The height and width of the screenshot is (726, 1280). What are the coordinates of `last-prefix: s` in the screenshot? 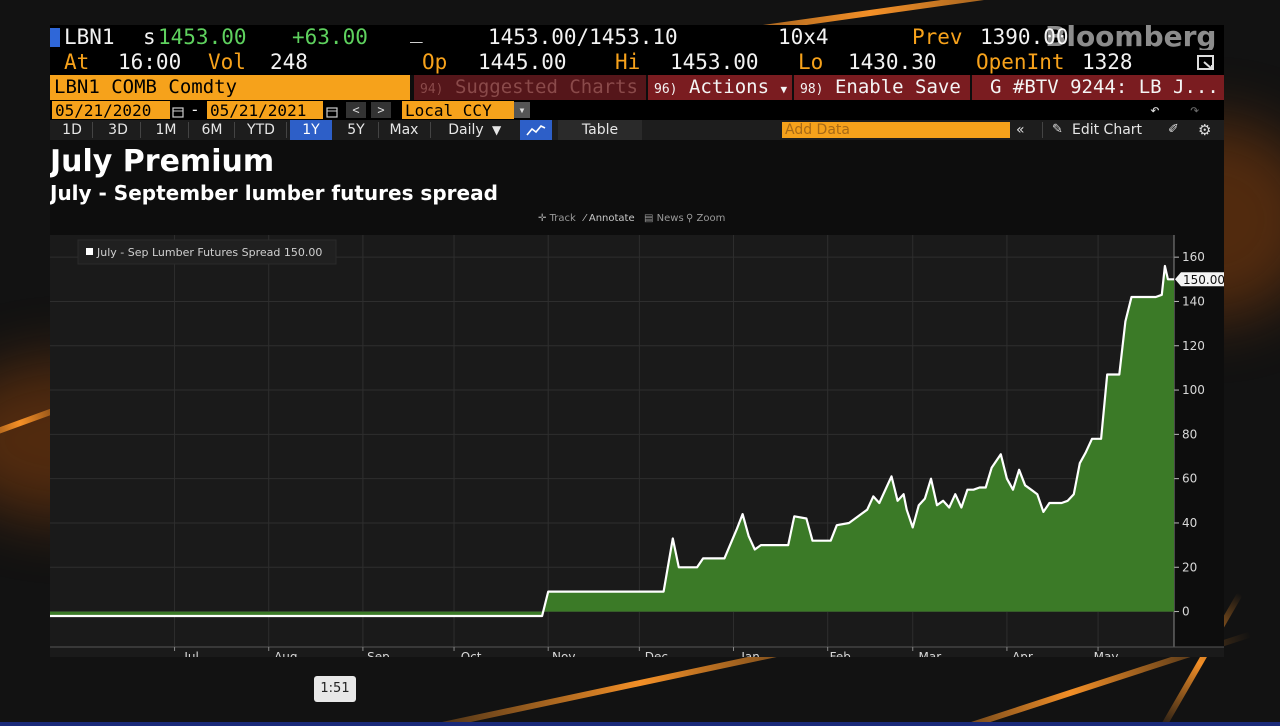 It's located at (149, 37).